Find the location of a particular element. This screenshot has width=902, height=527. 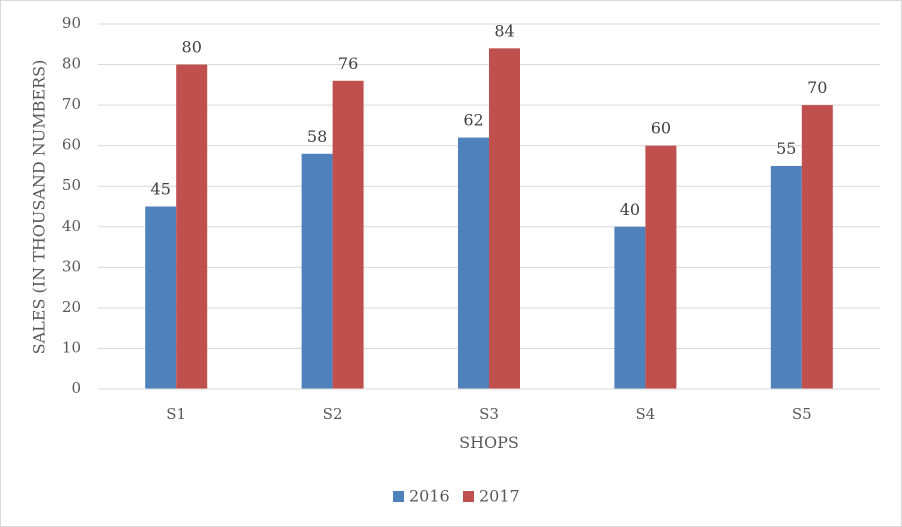

data-label-2017-S5: 70 is located at coordinates (817, 87).